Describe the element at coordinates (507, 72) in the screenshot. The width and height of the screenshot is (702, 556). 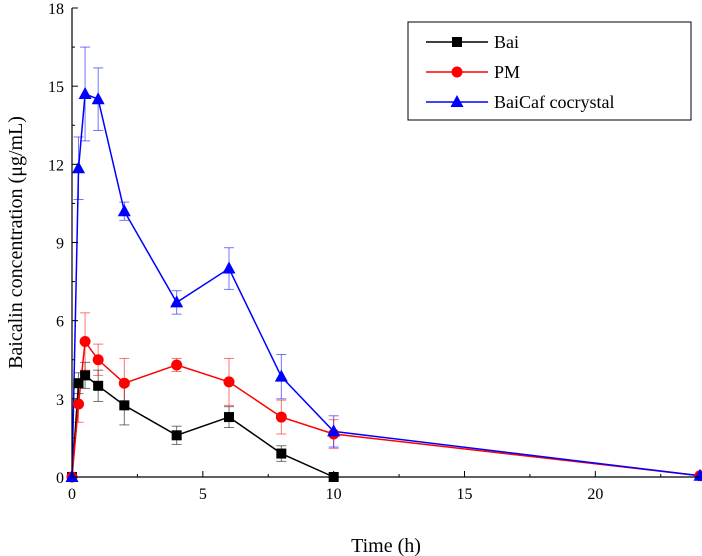
I see `legend-label-pm: PM` at that location.